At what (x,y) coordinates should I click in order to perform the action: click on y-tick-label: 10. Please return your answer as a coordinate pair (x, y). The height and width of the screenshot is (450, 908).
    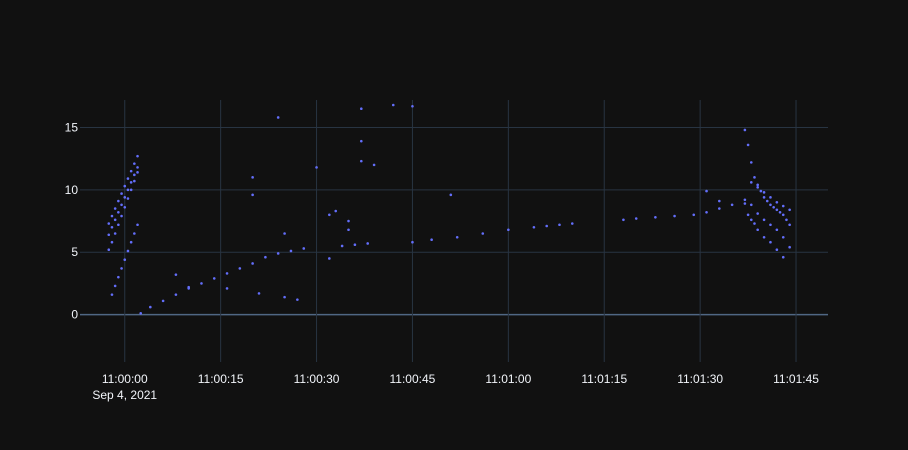
    Looking at the image, I should click on (72, 190).